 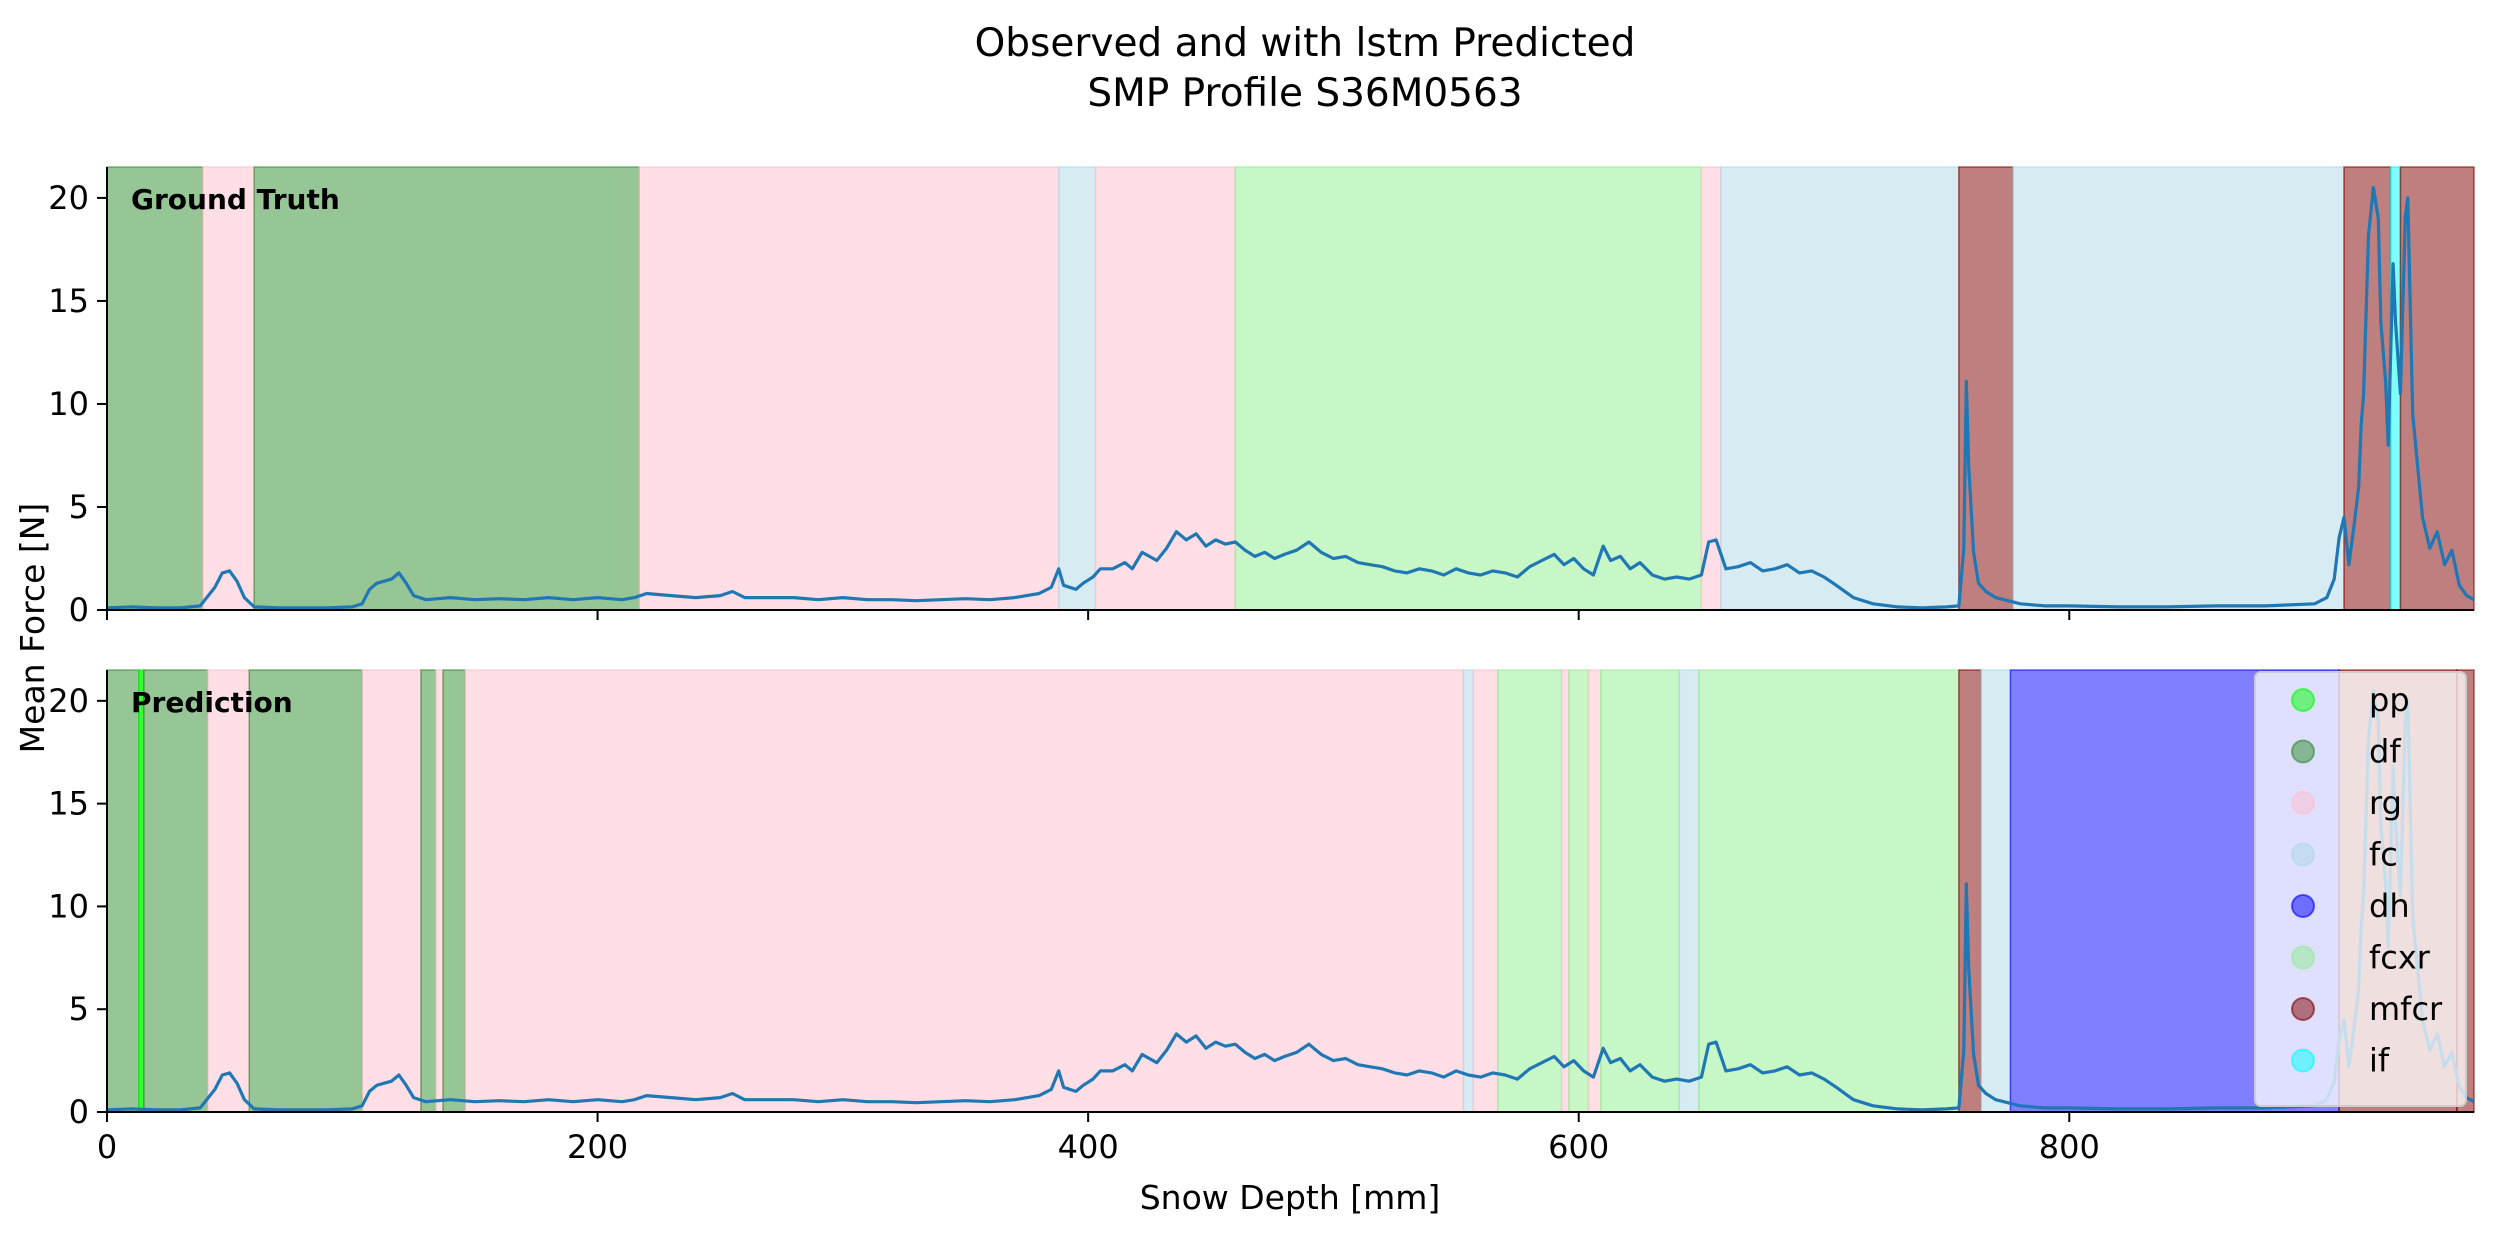 I want to click on x-tick-label: 400, so click(x=1088, y=1147).